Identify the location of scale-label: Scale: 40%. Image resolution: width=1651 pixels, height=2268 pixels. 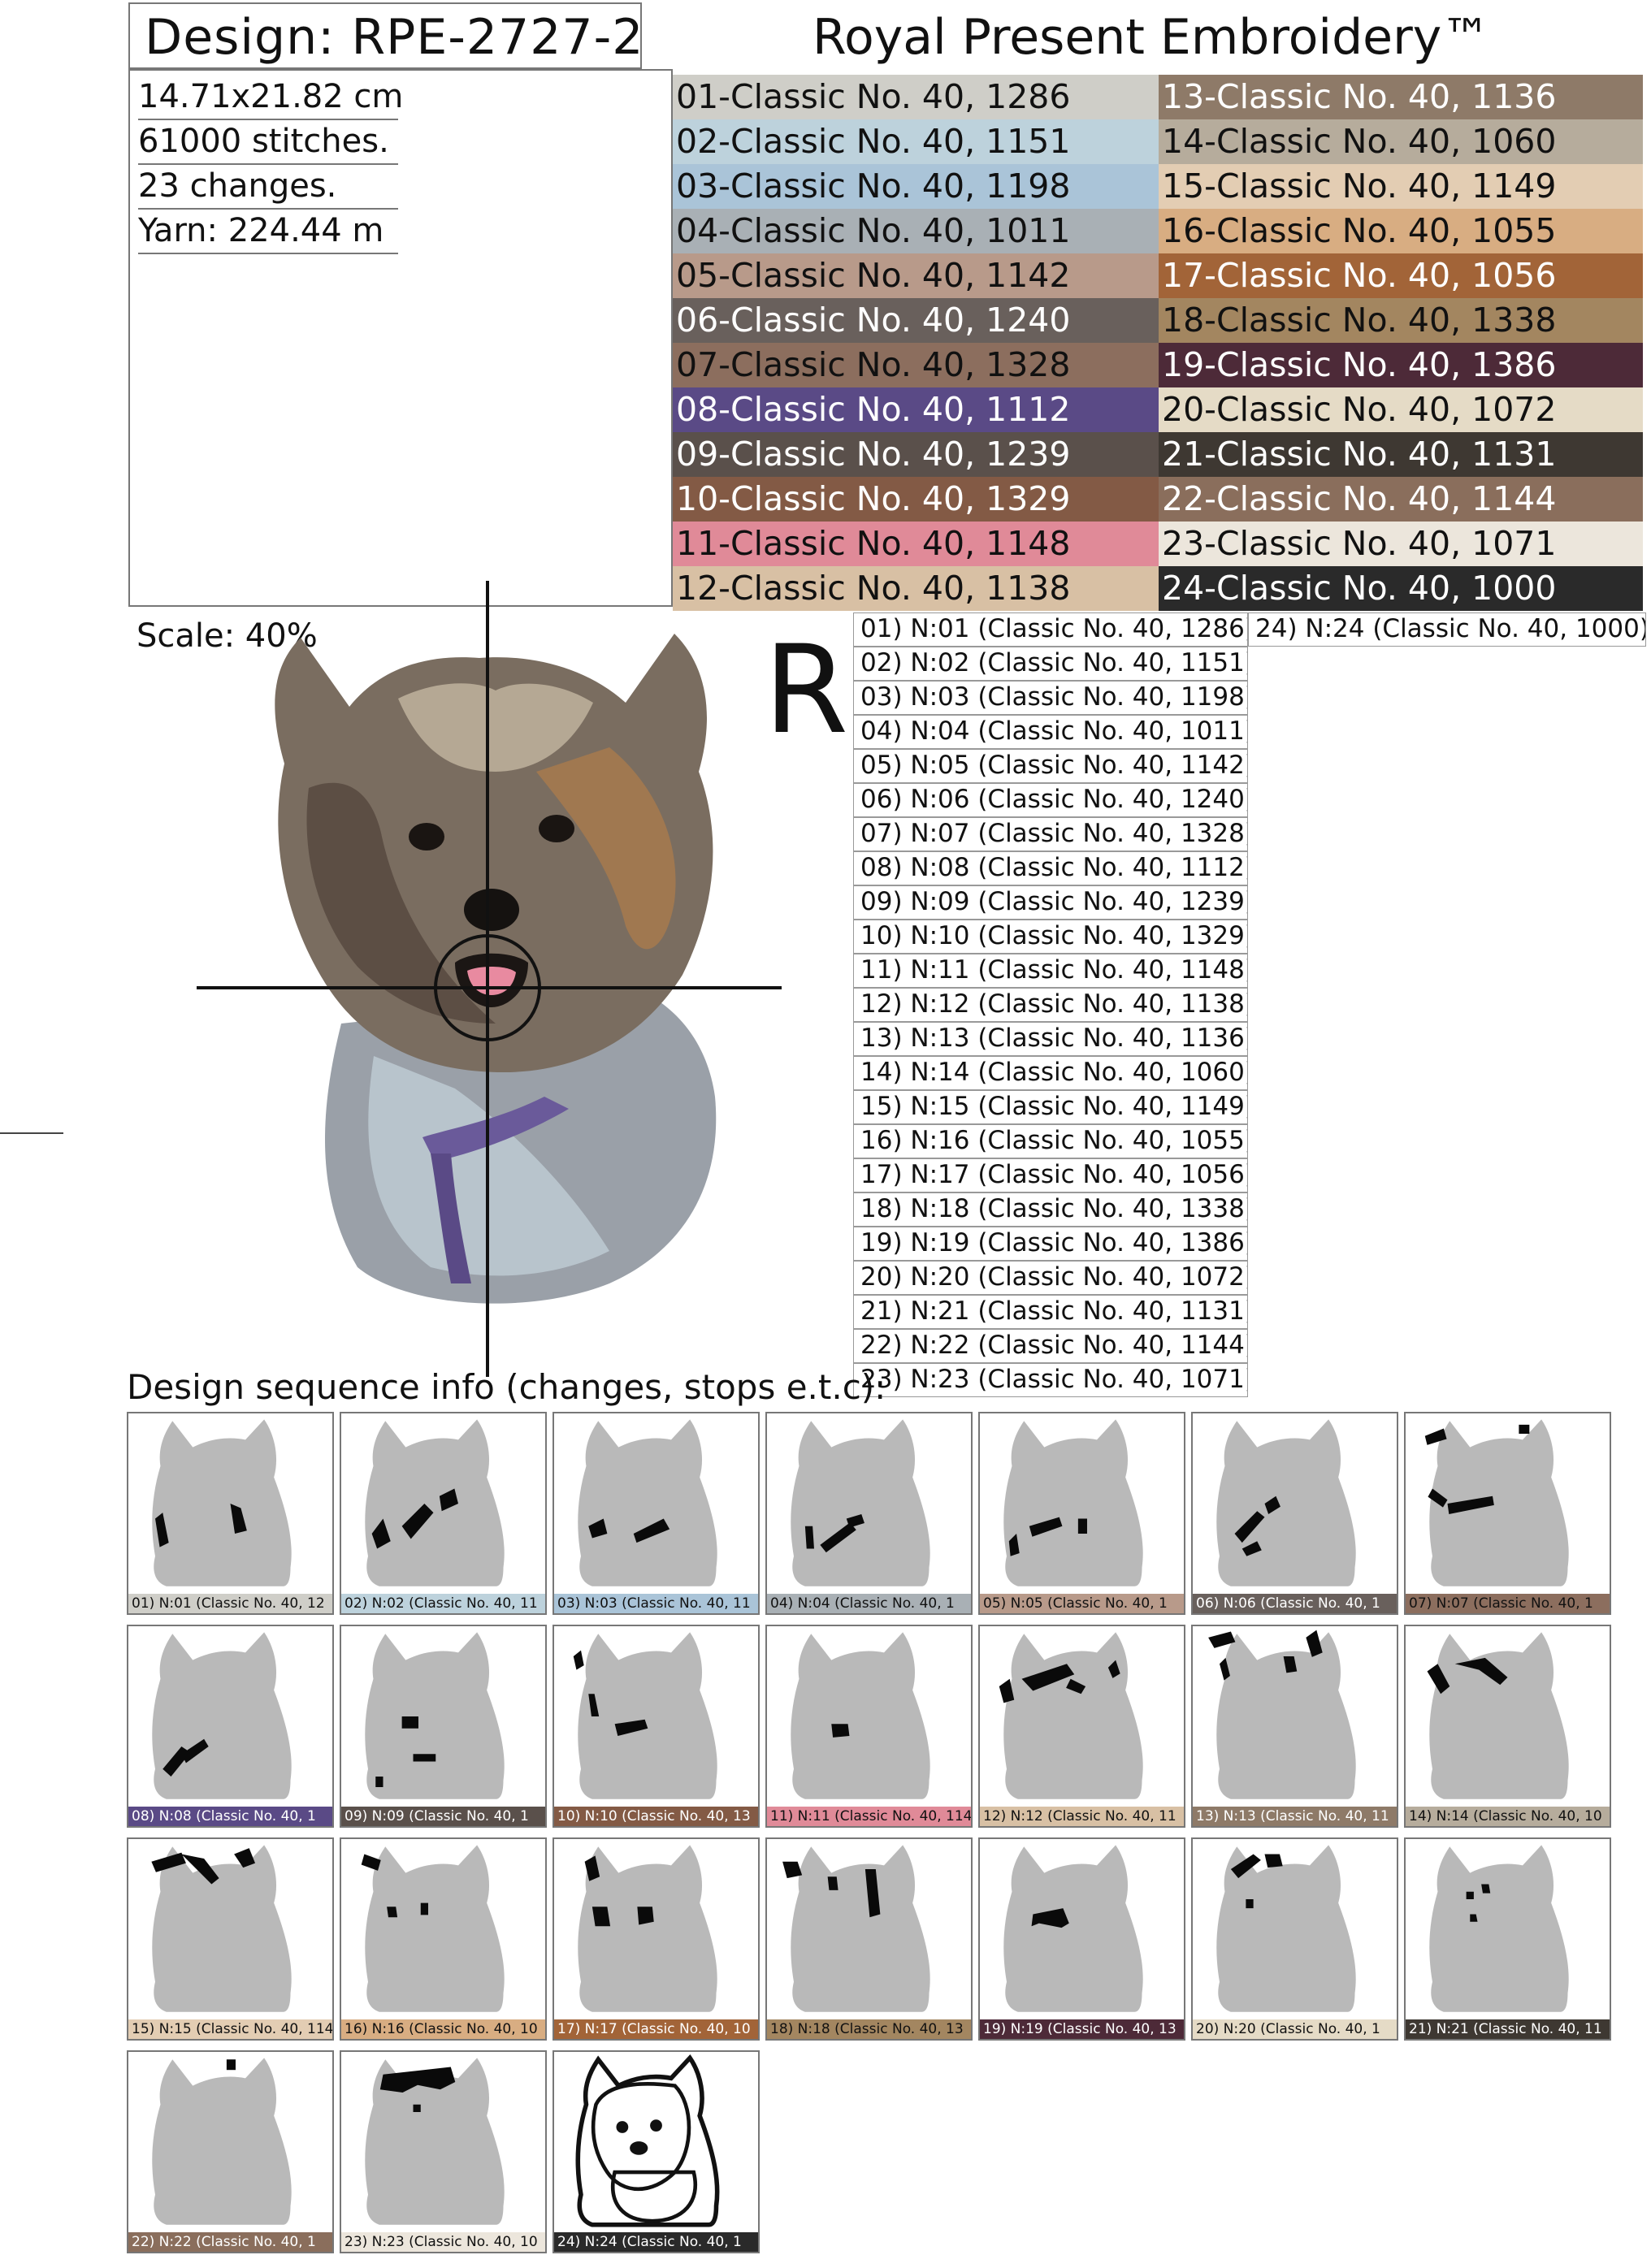
(227, 636).